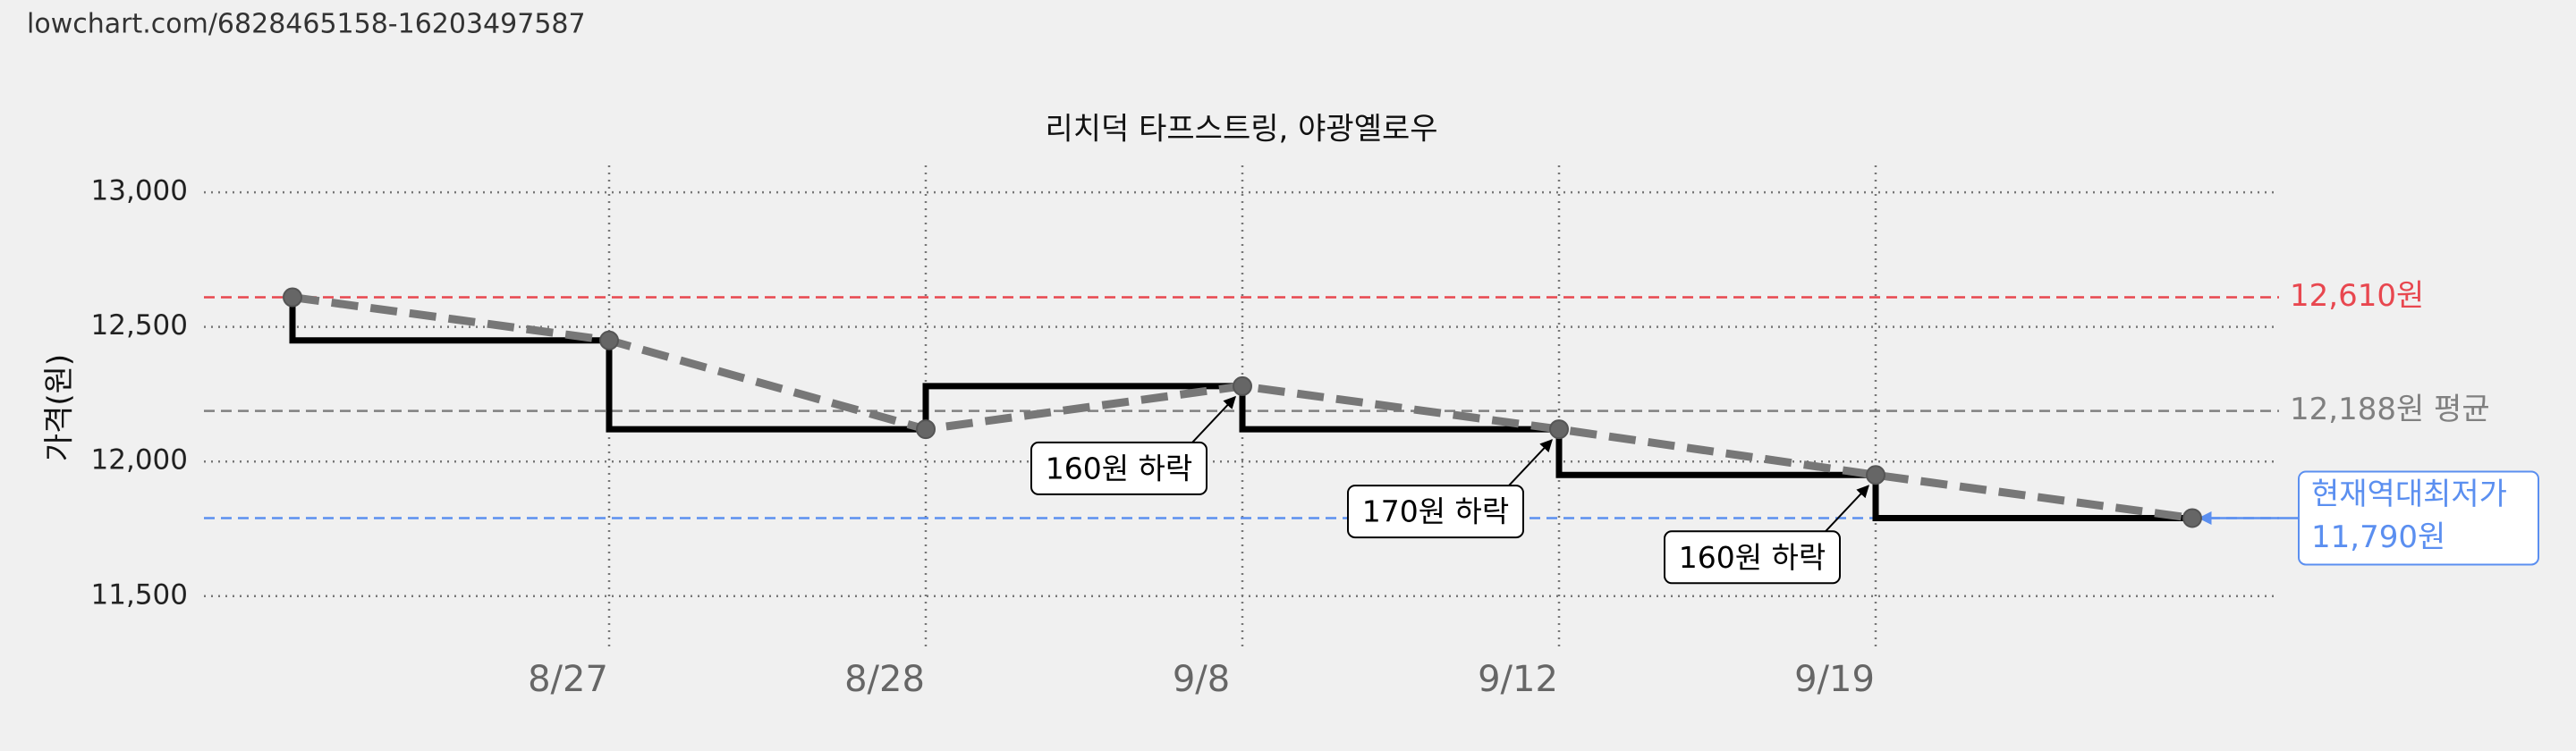 This screenshot has width=2576, height=751. Describe the element at coordinates (139, 191) in the screenshot. I see `y-tick-label: 13,000` at that location.